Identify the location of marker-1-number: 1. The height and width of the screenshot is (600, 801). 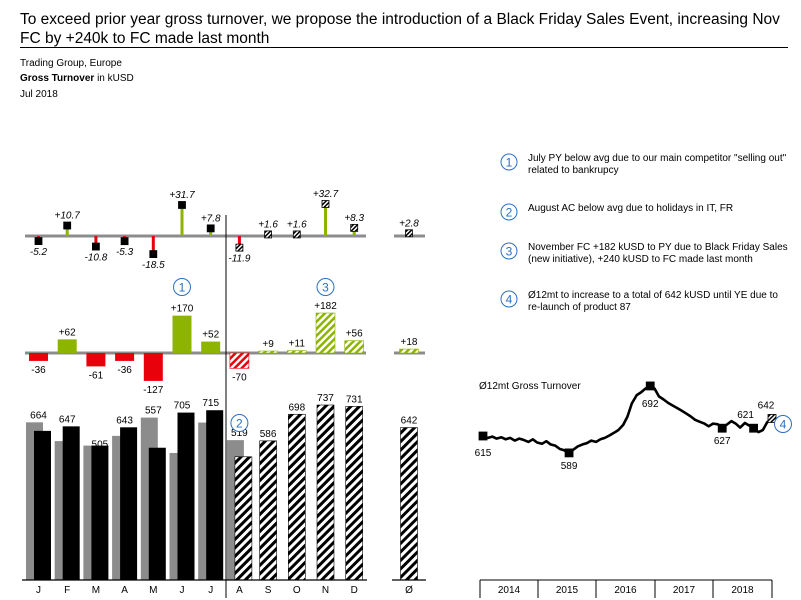
(182, 288).